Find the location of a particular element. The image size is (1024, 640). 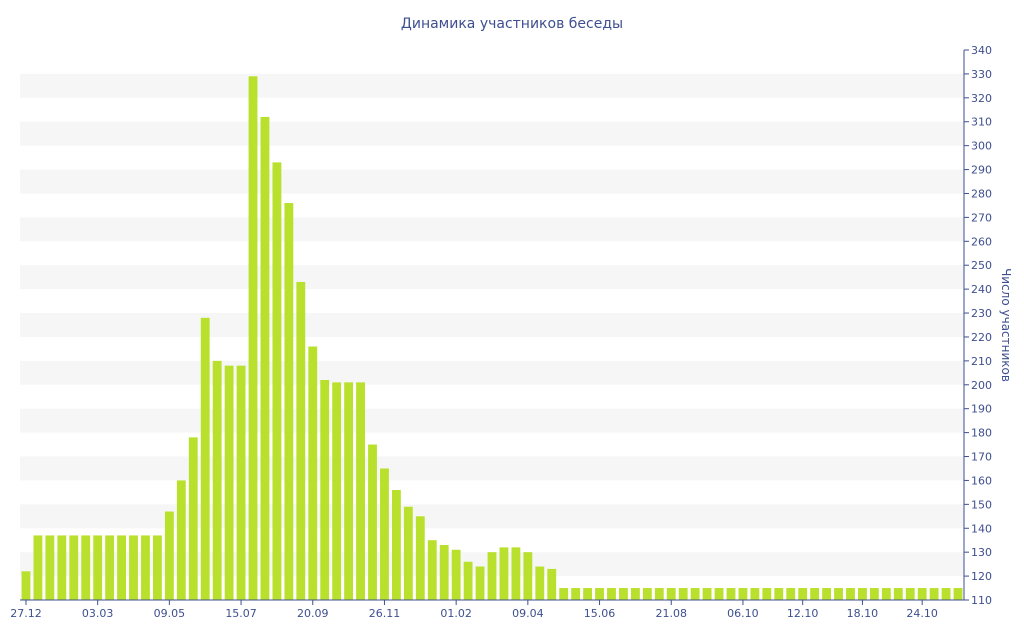

y-tick-label: 110 is located at coordinates (981, 600).